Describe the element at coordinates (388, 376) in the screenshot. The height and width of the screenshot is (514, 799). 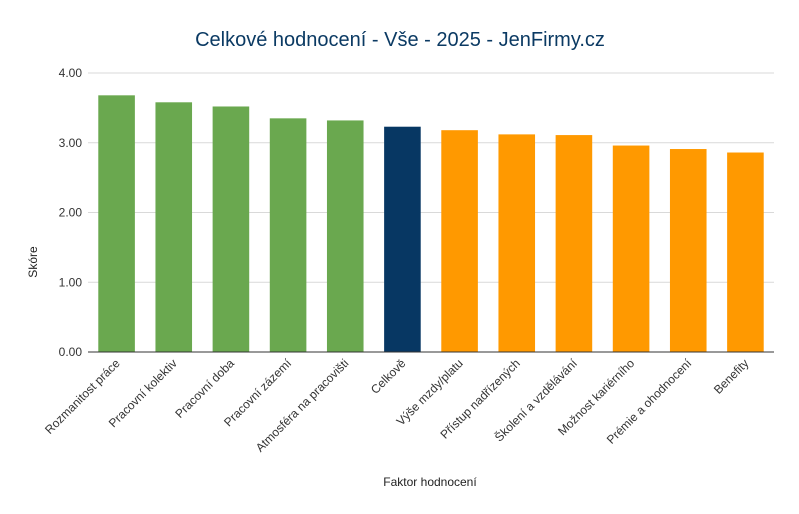
I see `x-category-label: Celkově` at that location.